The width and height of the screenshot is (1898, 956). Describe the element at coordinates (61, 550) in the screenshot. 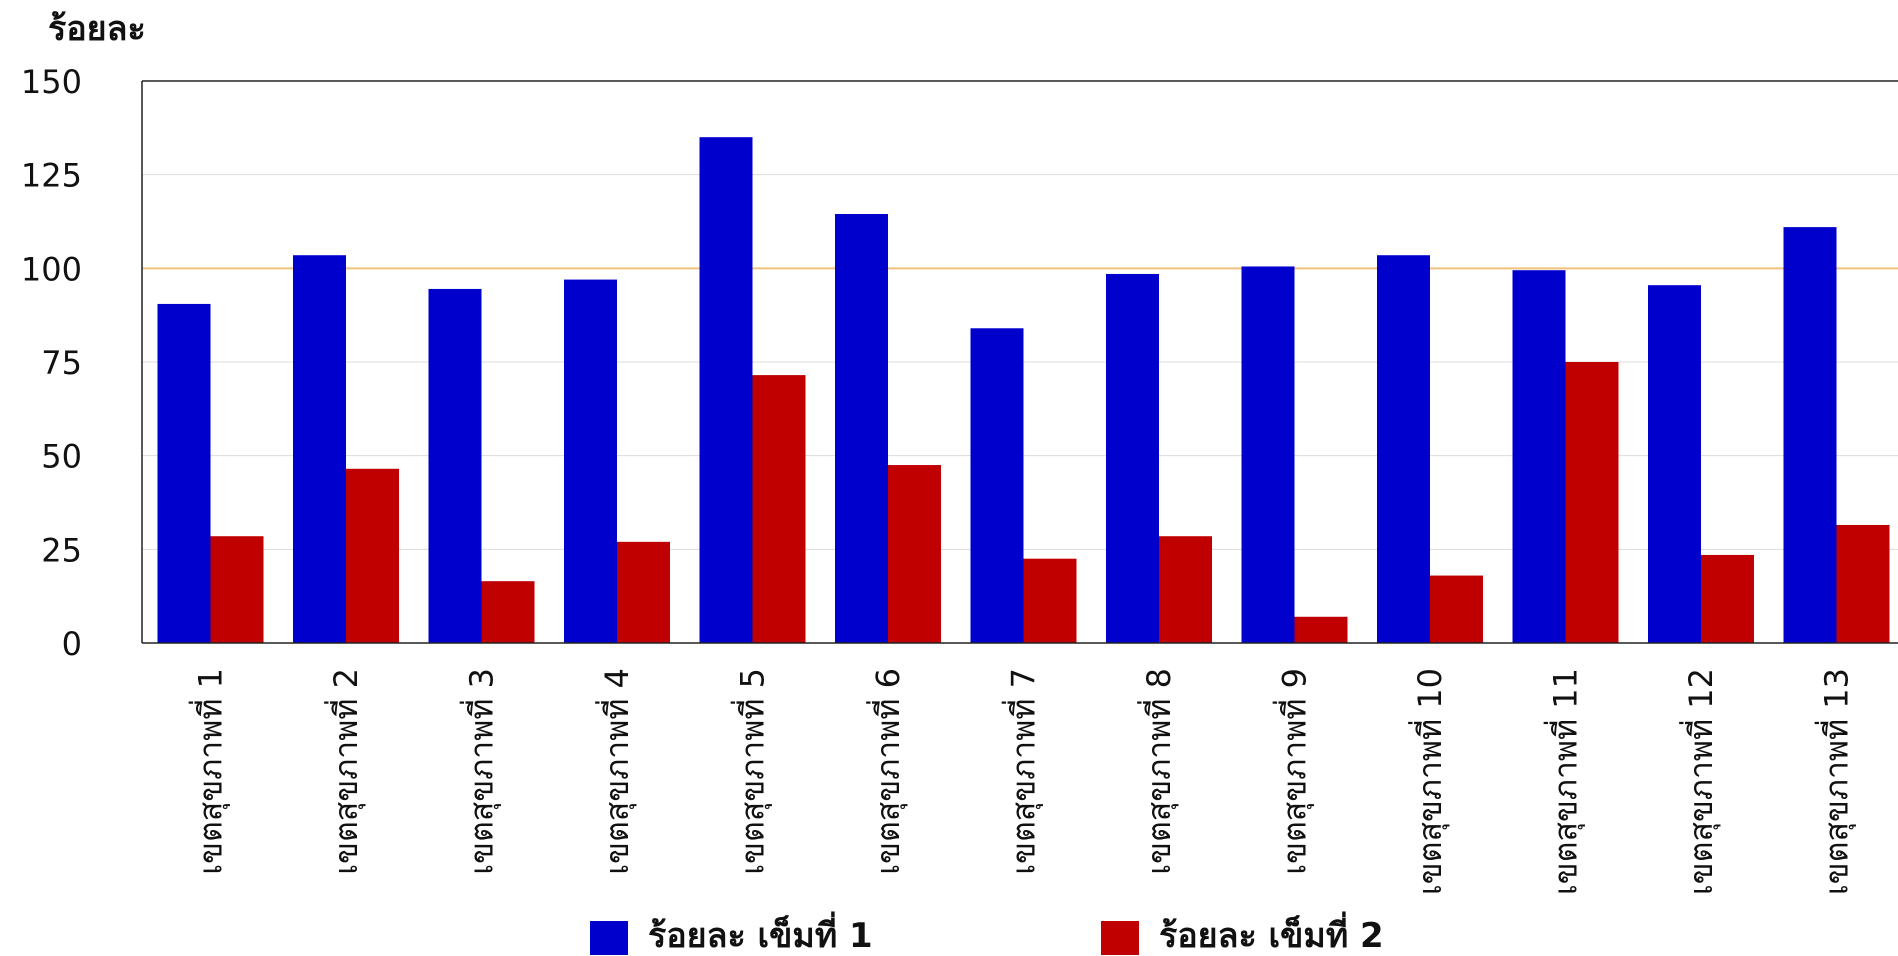

I see `y-tick-label: 25` at that location.